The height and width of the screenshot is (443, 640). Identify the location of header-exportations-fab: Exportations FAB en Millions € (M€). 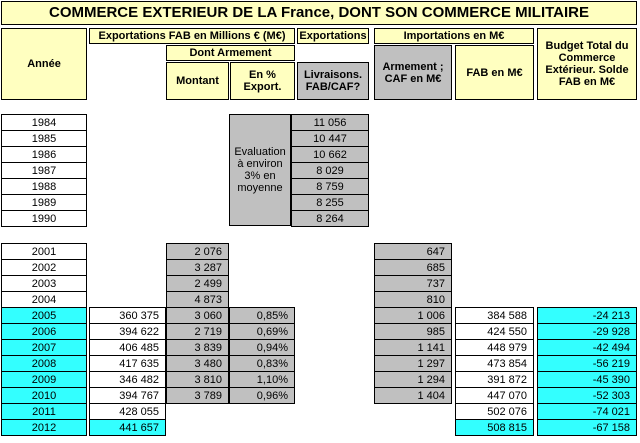
(192, 36).